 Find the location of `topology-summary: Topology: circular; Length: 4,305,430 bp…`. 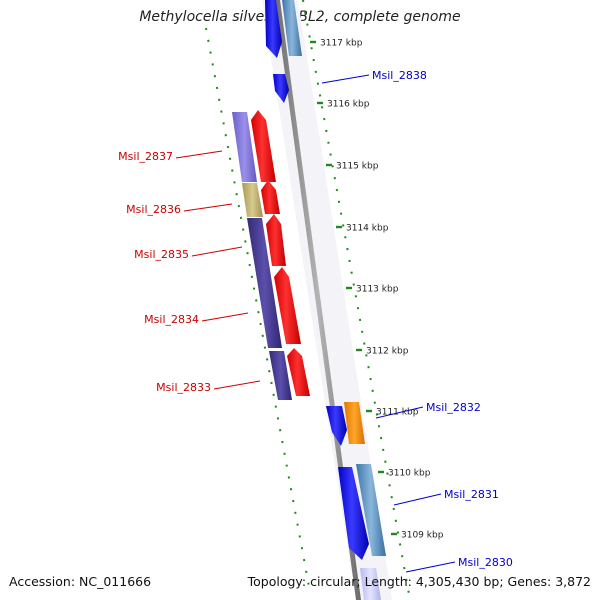

topology-summary: Topology: circular; Length: 4,305,430 bp… is located at coordinates (419, 581).